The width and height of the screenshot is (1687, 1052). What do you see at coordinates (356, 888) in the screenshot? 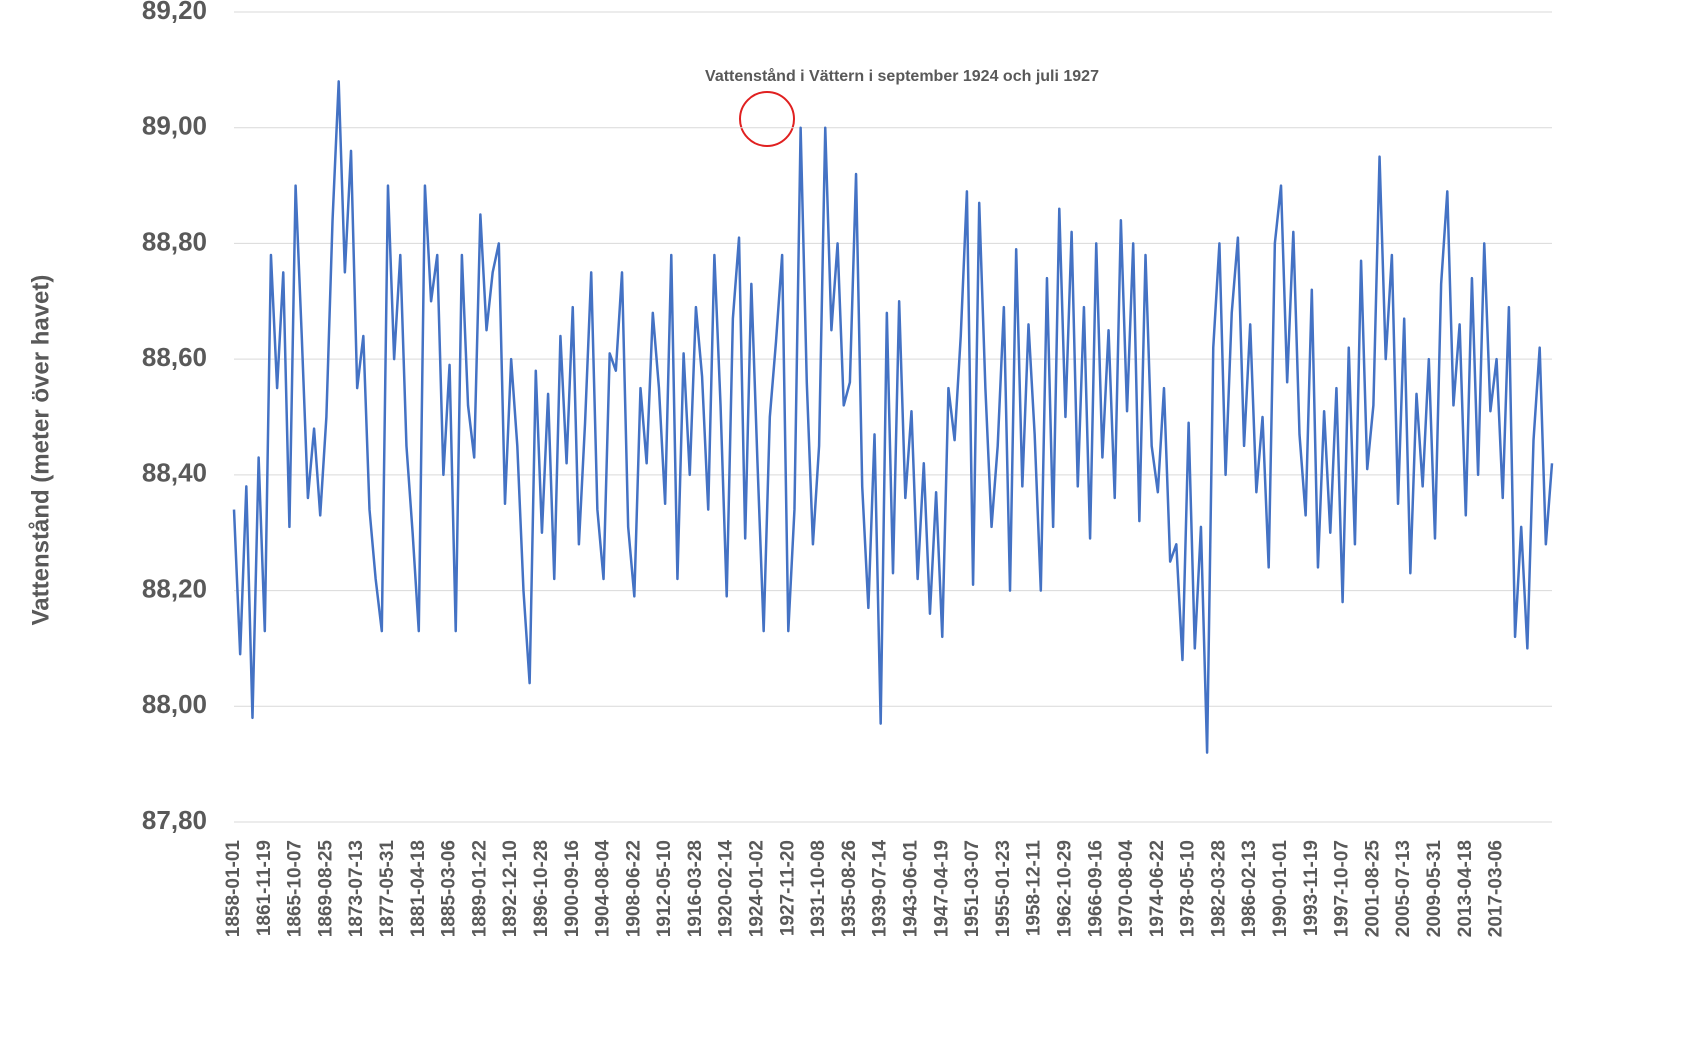
I see `x-tick-label: 1873-07-13` at bounding box center [356, 888].